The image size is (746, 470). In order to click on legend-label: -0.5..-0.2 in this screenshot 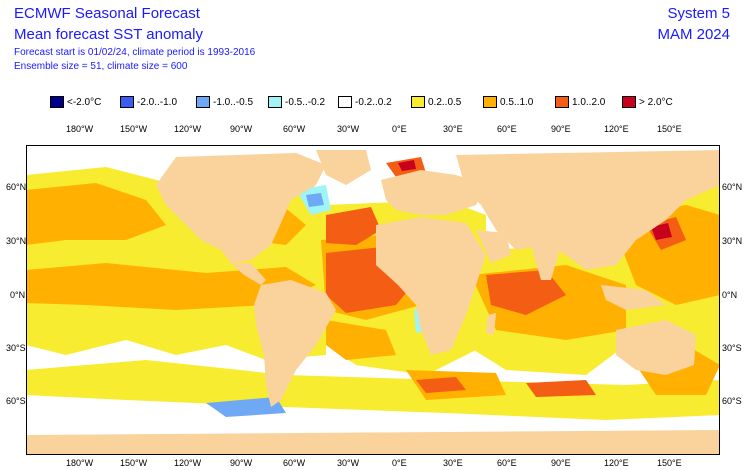, I will do `click(305, 102)`.